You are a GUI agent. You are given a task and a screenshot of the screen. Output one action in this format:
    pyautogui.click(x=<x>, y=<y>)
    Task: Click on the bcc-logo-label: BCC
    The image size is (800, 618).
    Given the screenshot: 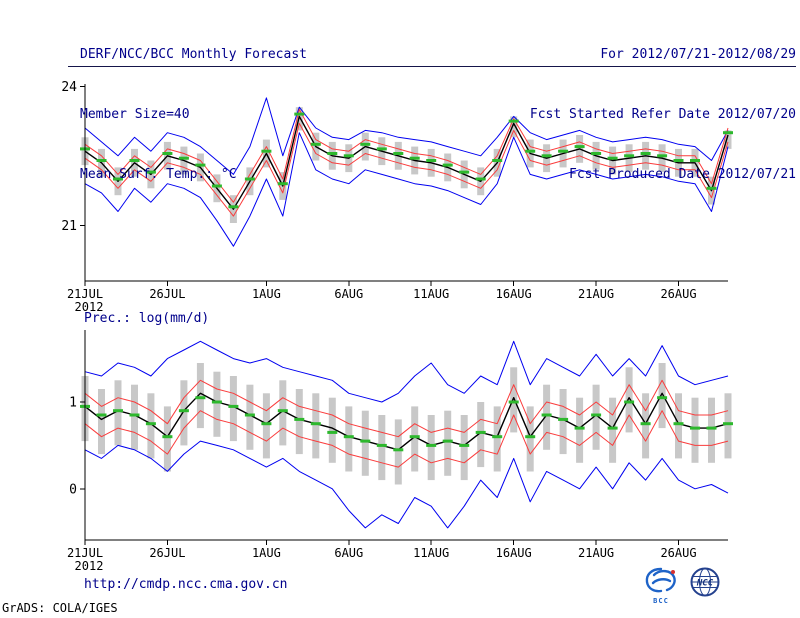 What is the action you would take?
    pyautogui.click(x=661, y=601)
    